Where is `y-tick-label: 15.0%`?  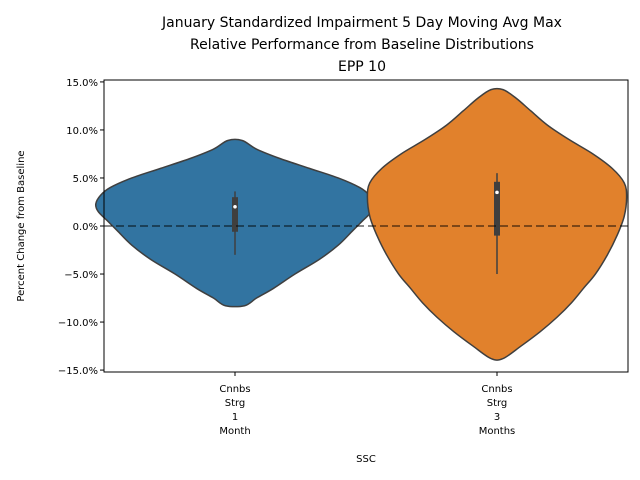 y-tick-label: 15.0% is located at coordinates (82, 83).